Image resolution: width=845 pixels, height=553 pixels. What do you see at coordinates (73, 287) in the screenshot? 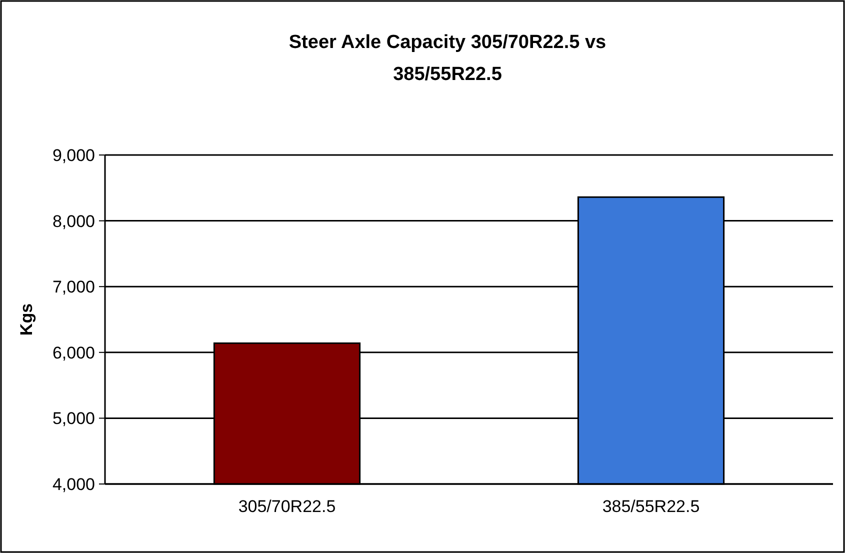
I see `y-tick-label: 7,000` at bounding box center [73, 287].